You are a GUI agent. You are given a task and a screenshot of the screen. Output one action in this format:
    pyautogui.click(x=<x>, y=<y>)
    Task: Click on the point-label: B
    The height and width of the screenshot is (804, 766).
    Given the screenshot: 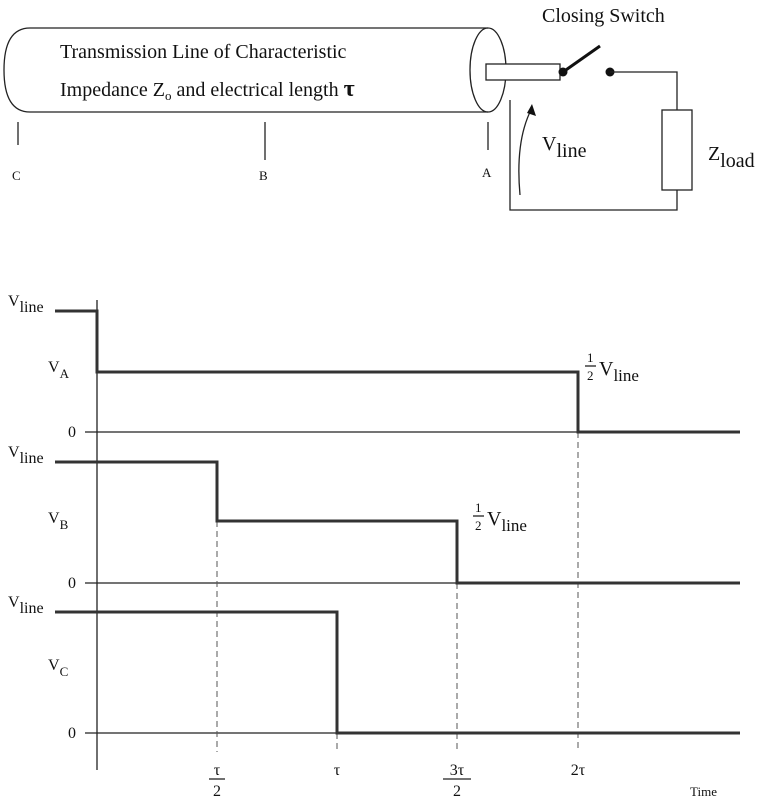 What is the action you would take?
    pyautogui.click(x=263, y=175)
    